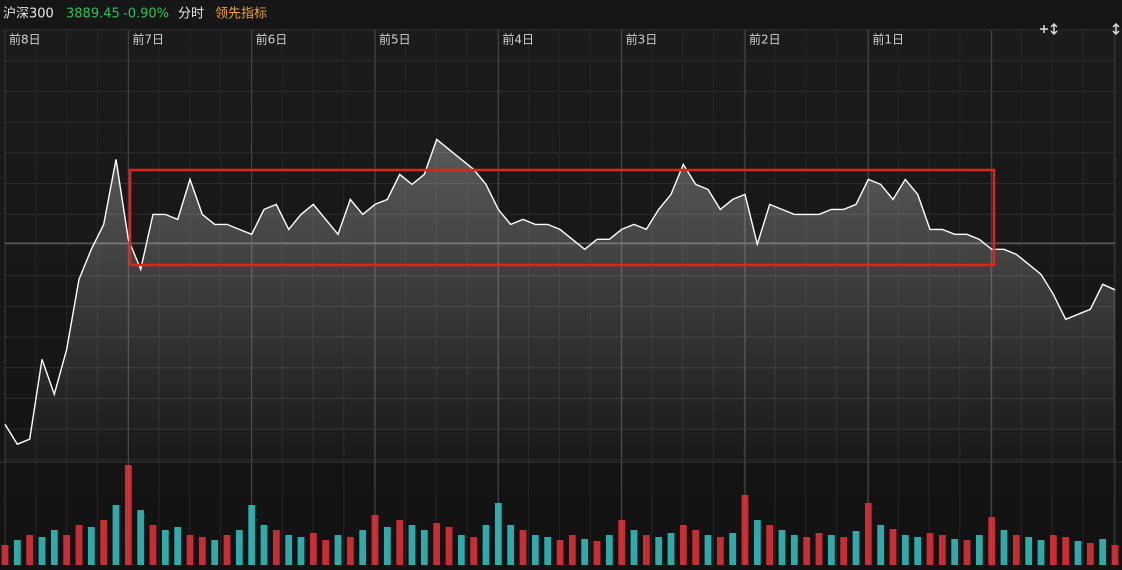 This screenshot has width=1122, height=570. I want to click on zoom-icon, so click(1080, 29).